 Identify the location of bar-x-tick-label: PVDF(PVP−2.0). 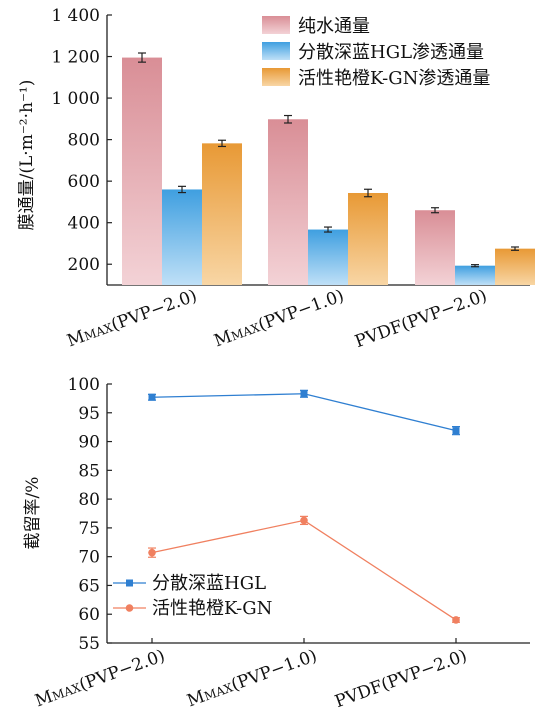
(420, 319).